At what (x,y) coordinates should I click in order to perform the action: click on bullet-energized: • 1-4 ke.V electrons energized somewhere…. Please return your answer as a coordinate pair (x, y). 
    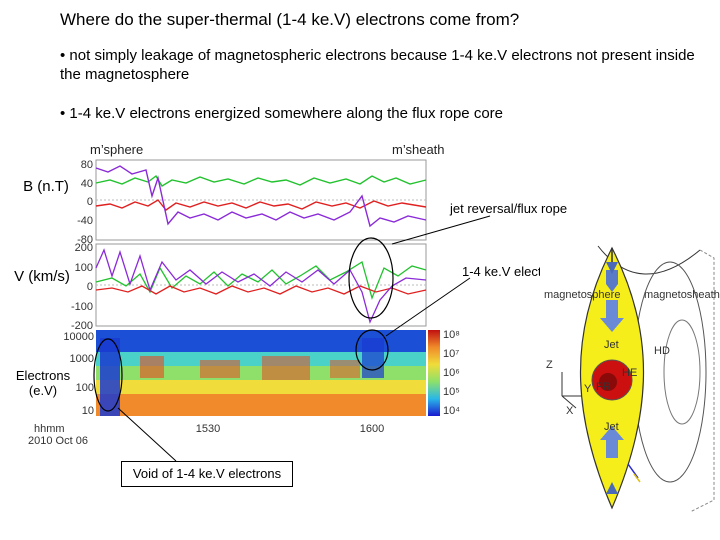
    Looking at the image, I should click on (281, 113).